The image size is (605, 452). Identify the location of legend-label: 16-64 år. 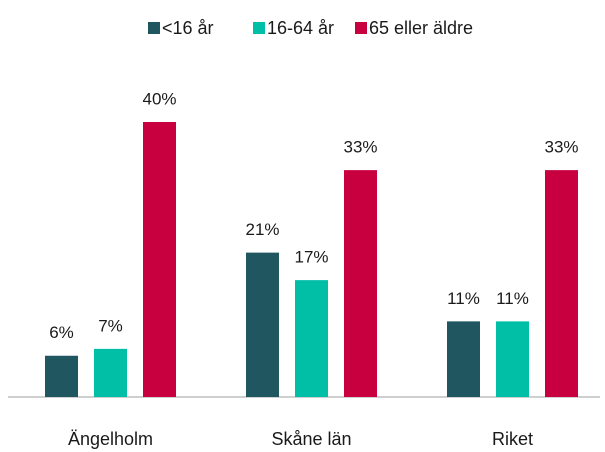
(300, 28).